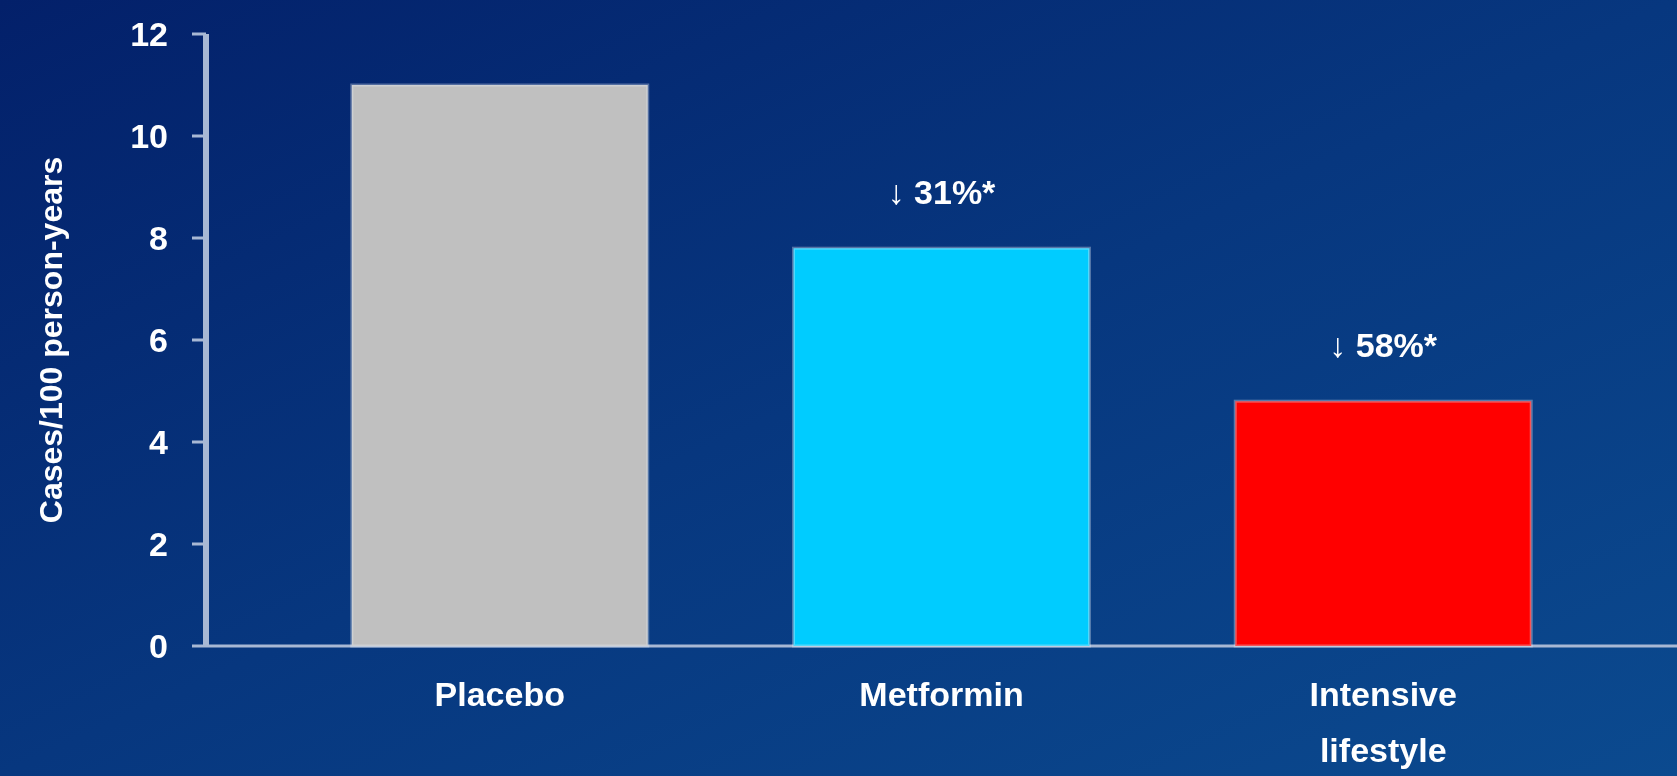 The width and height of the screenshot is (1677, 776). I want to click on y-tick-label: 2, so click(158, 543).